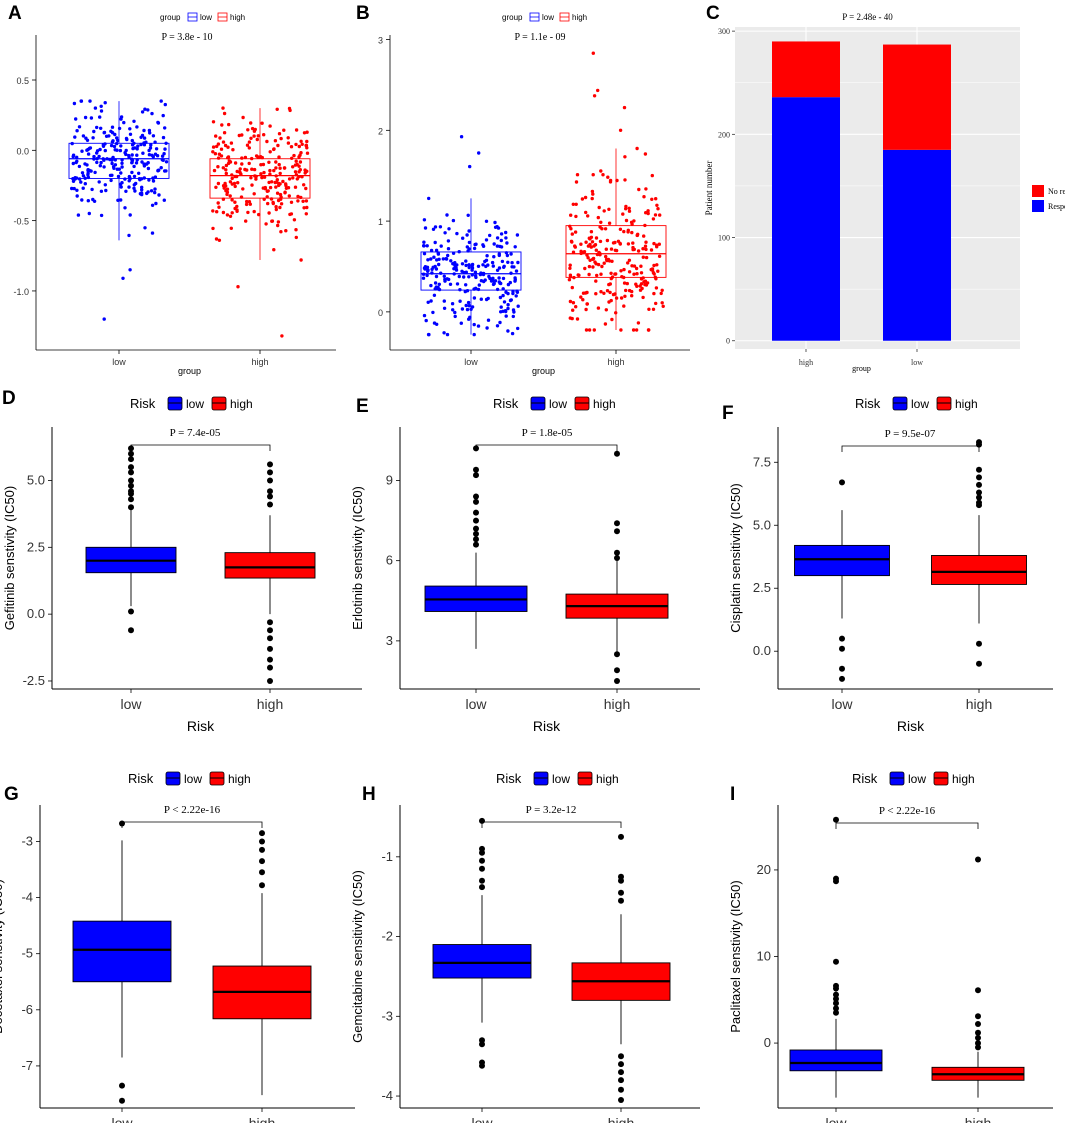  What do you see at coordinates (607, 779) in the screenshot?
I see `legend-item-high: high` at bounding box center [607, 779].